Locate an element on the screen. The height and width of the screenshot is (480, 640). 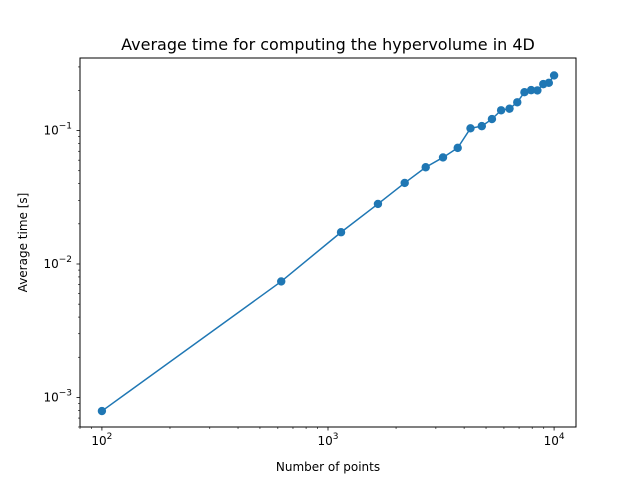
x-tick-label: 10² is located at coordinates (101, 440).